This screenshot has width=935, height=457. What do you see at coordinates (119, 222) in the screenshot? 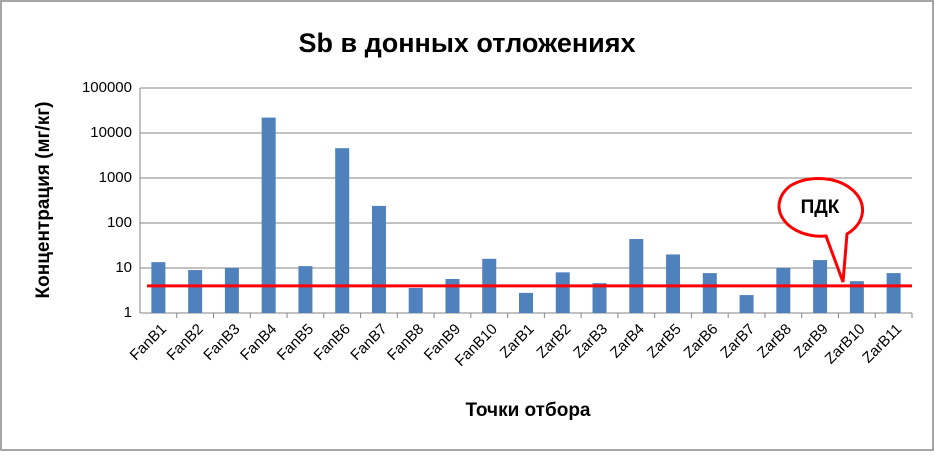
I see `y-tick-label: 100` at bounding box center [119, 222].